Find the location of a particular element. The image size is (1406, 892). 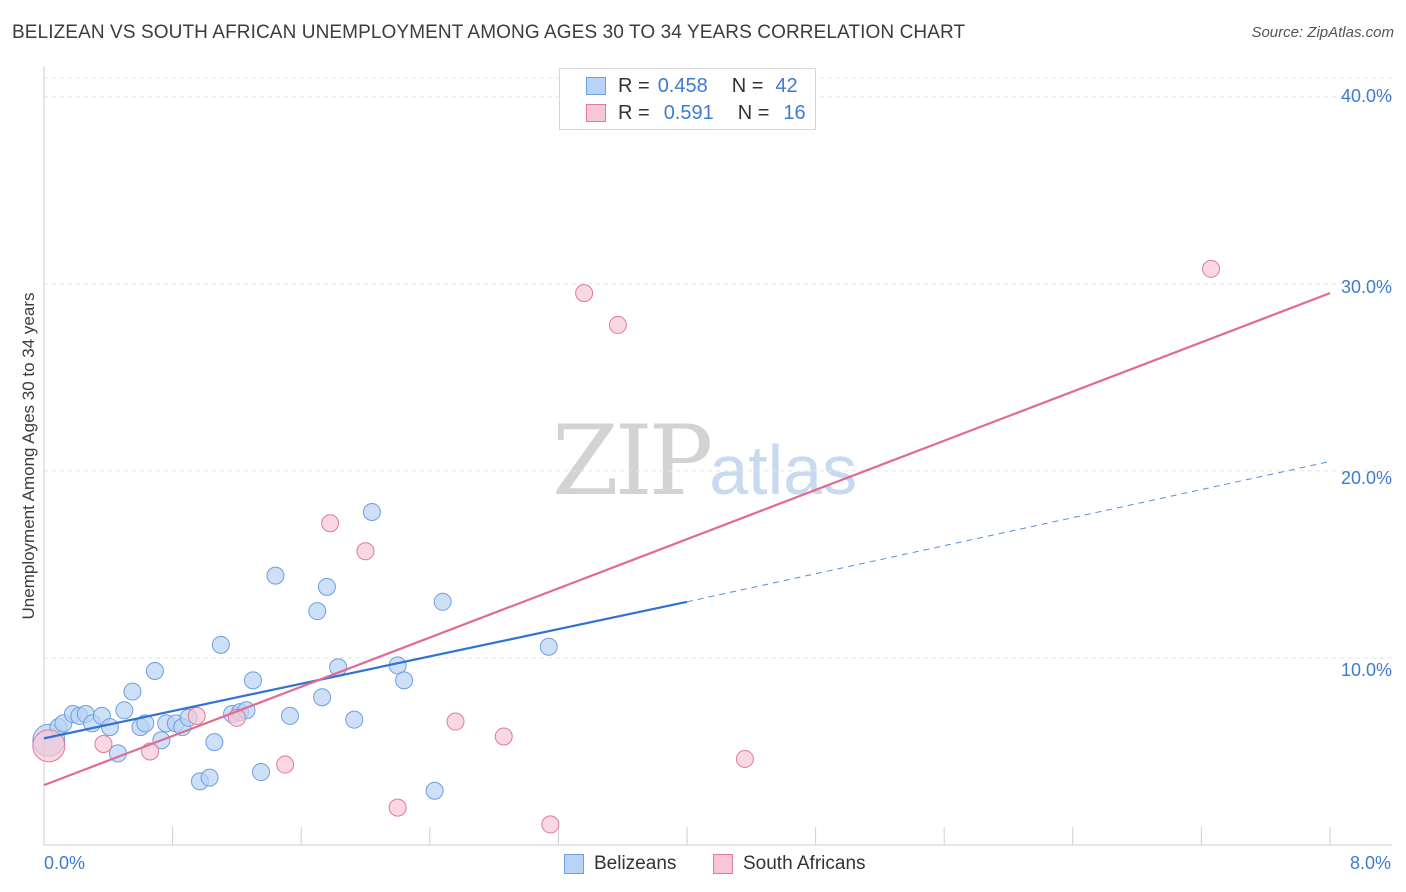

y-axis-label: Unemployment Among Ages 30 to 34 years is located at coordinates (28, 456).